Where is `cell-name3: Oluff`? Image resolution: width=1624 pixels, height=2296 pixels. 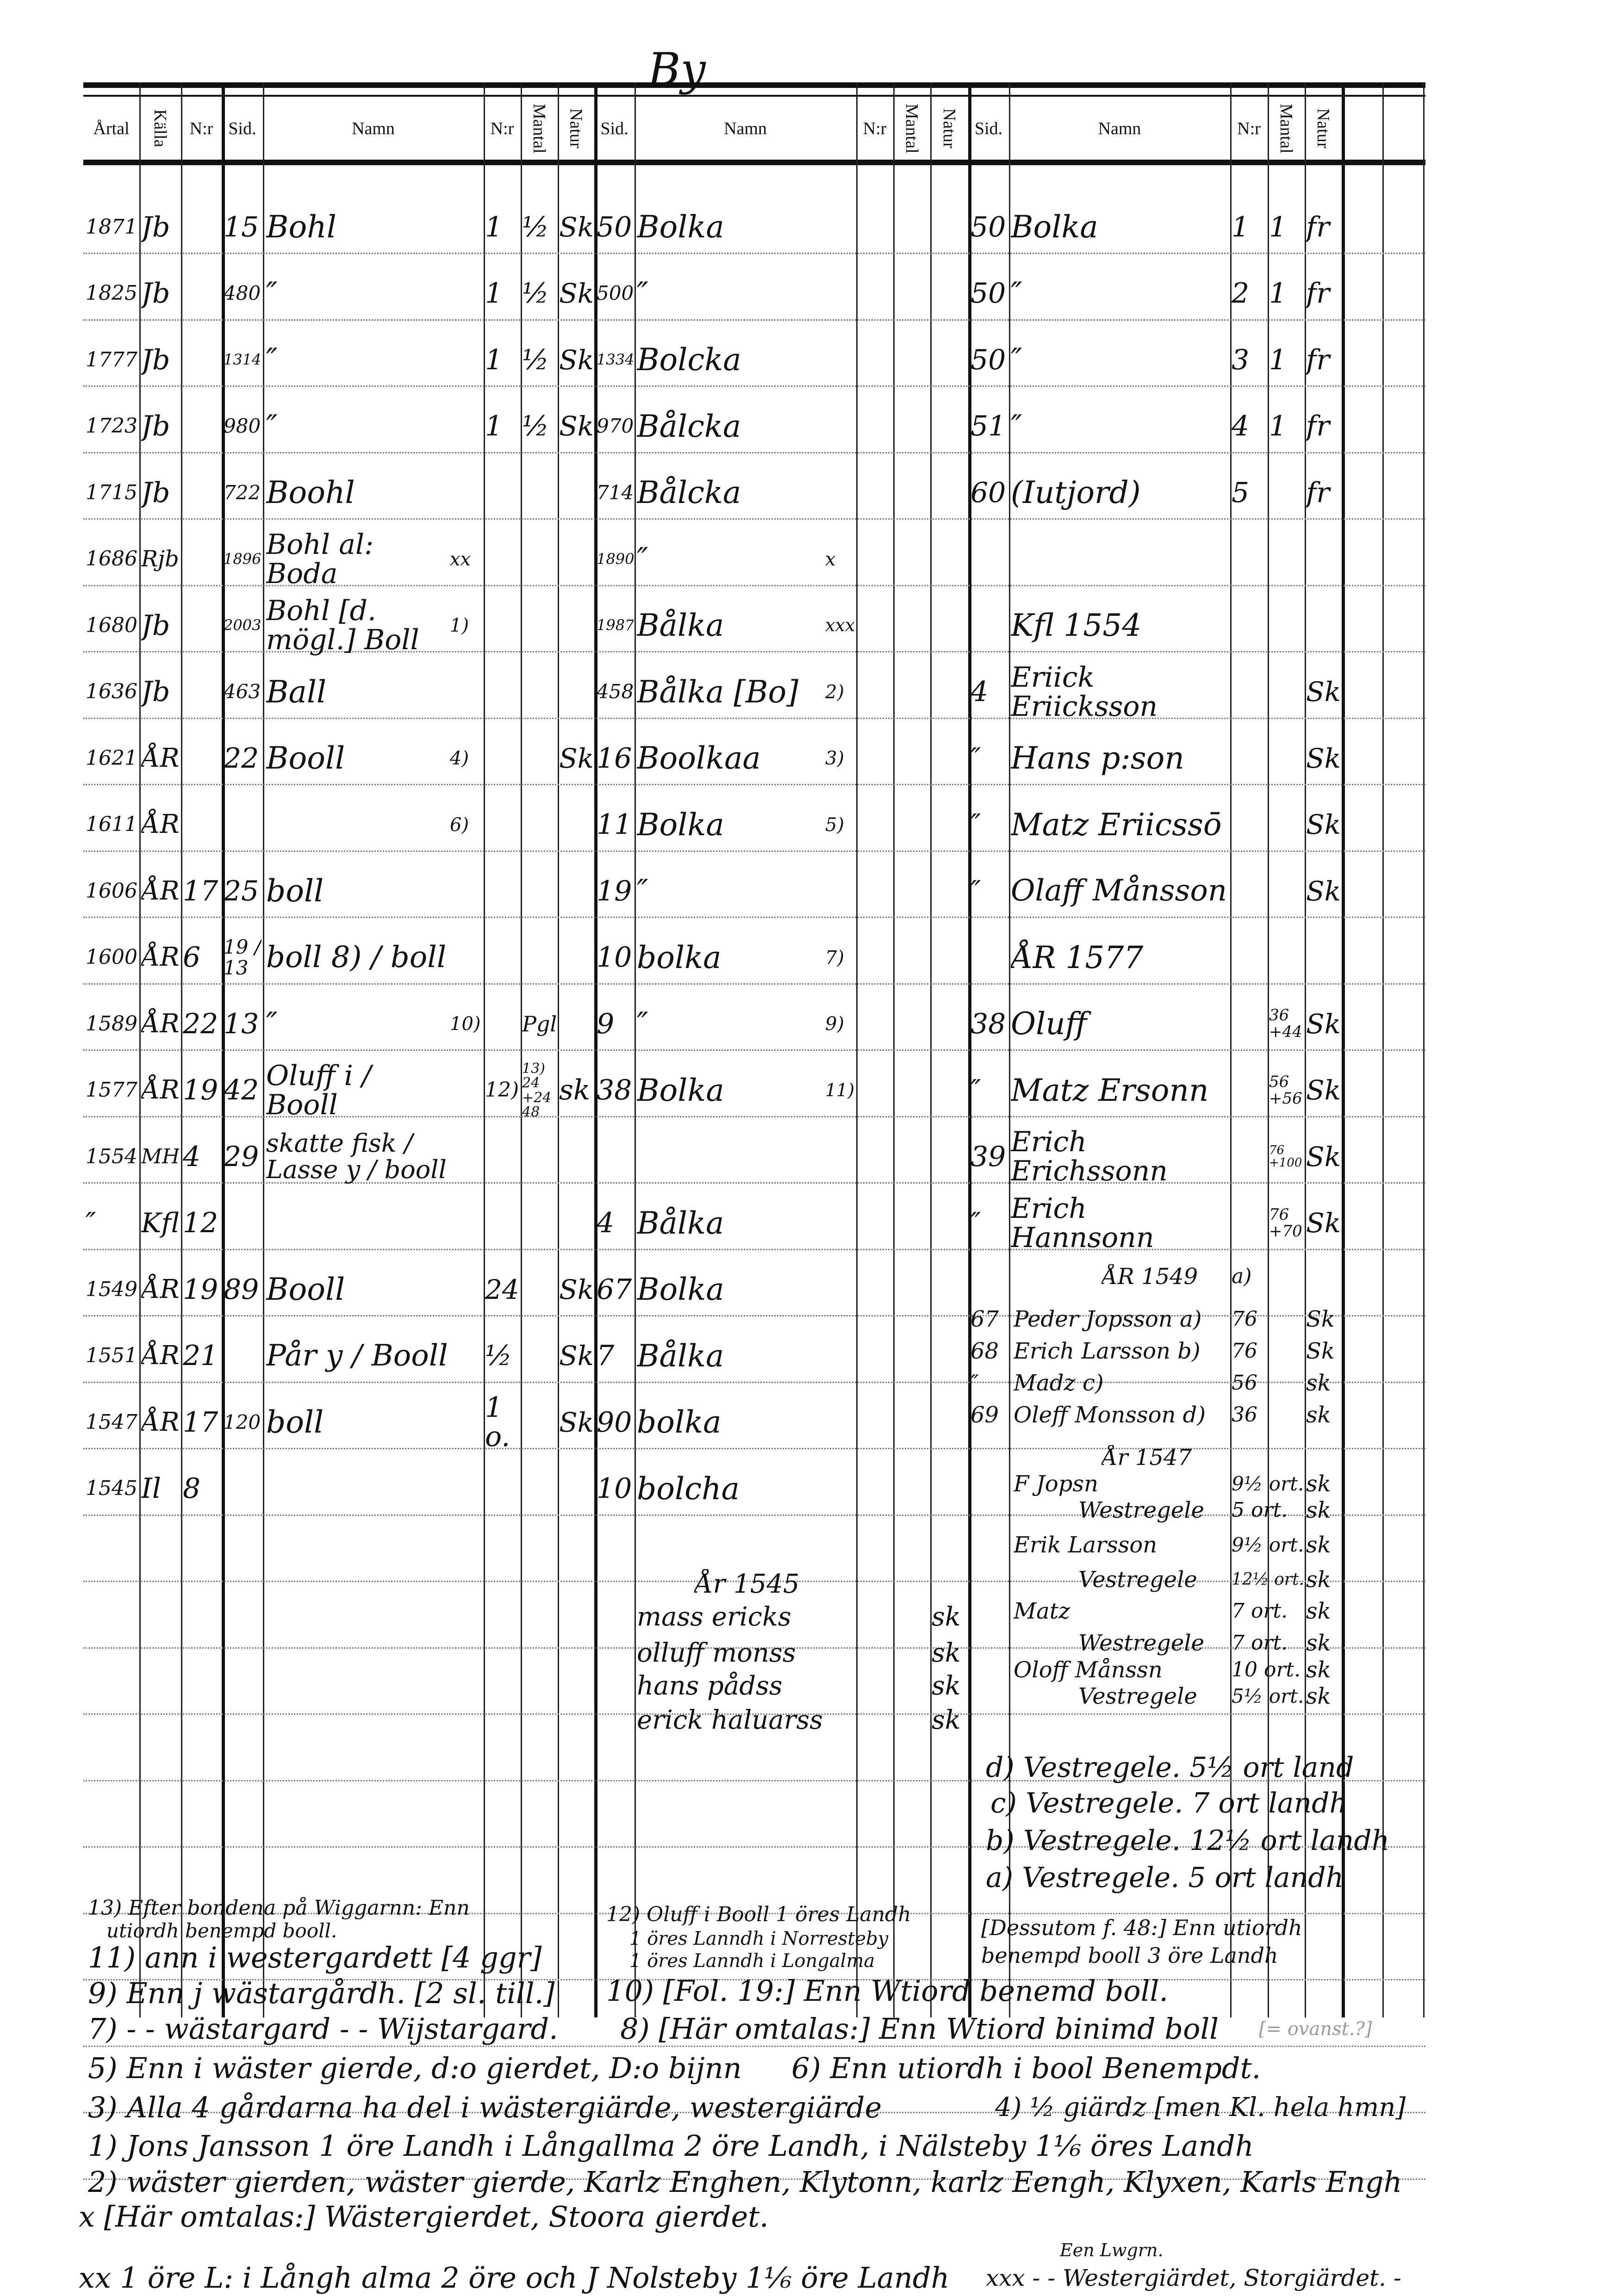
cell-name3: Oluff is located at coordinates (1049, 1024).